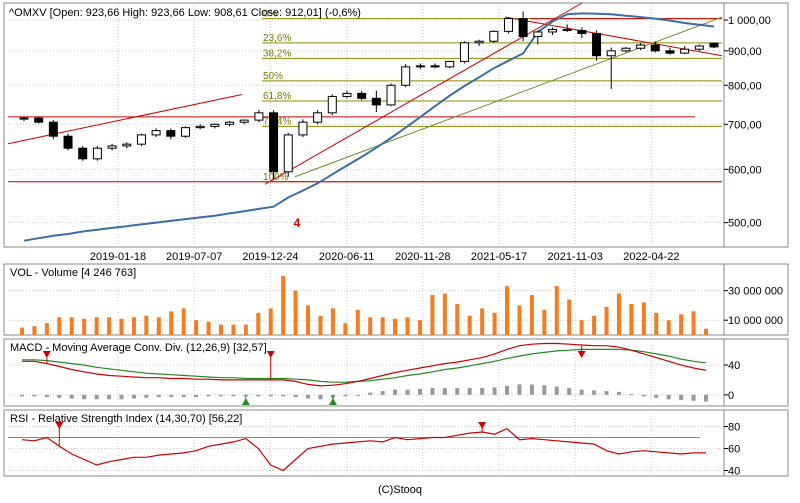  Describe the element at coordinates (745, 125) in the screenshot. I see `price-ytick-label: 700,00` at that location.